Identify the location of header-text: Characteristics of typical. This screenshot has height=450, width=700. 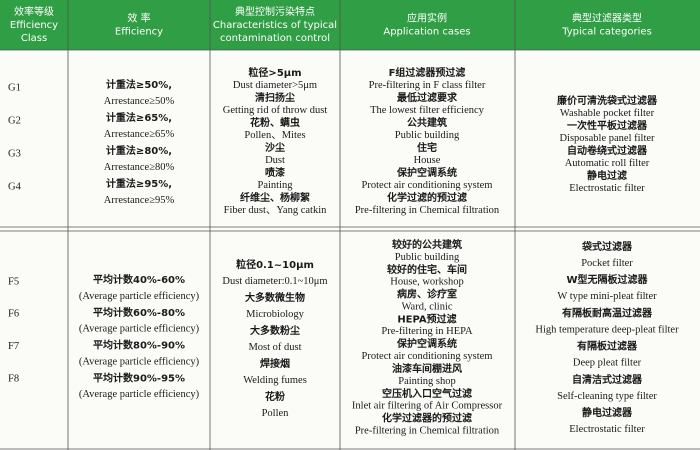
(275, 25).